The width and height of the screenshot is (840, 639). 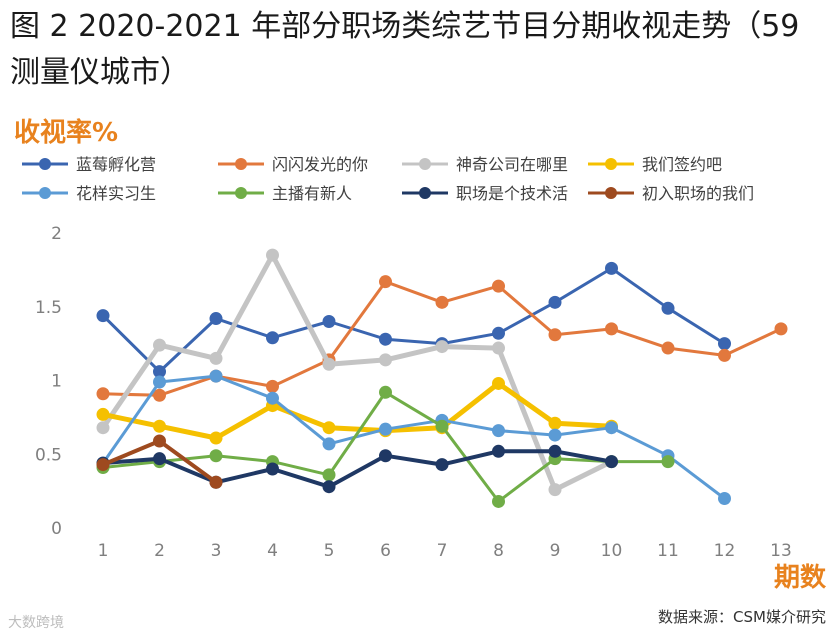 I want to click on x-tick-label: 4, so click(x=272, y=551).